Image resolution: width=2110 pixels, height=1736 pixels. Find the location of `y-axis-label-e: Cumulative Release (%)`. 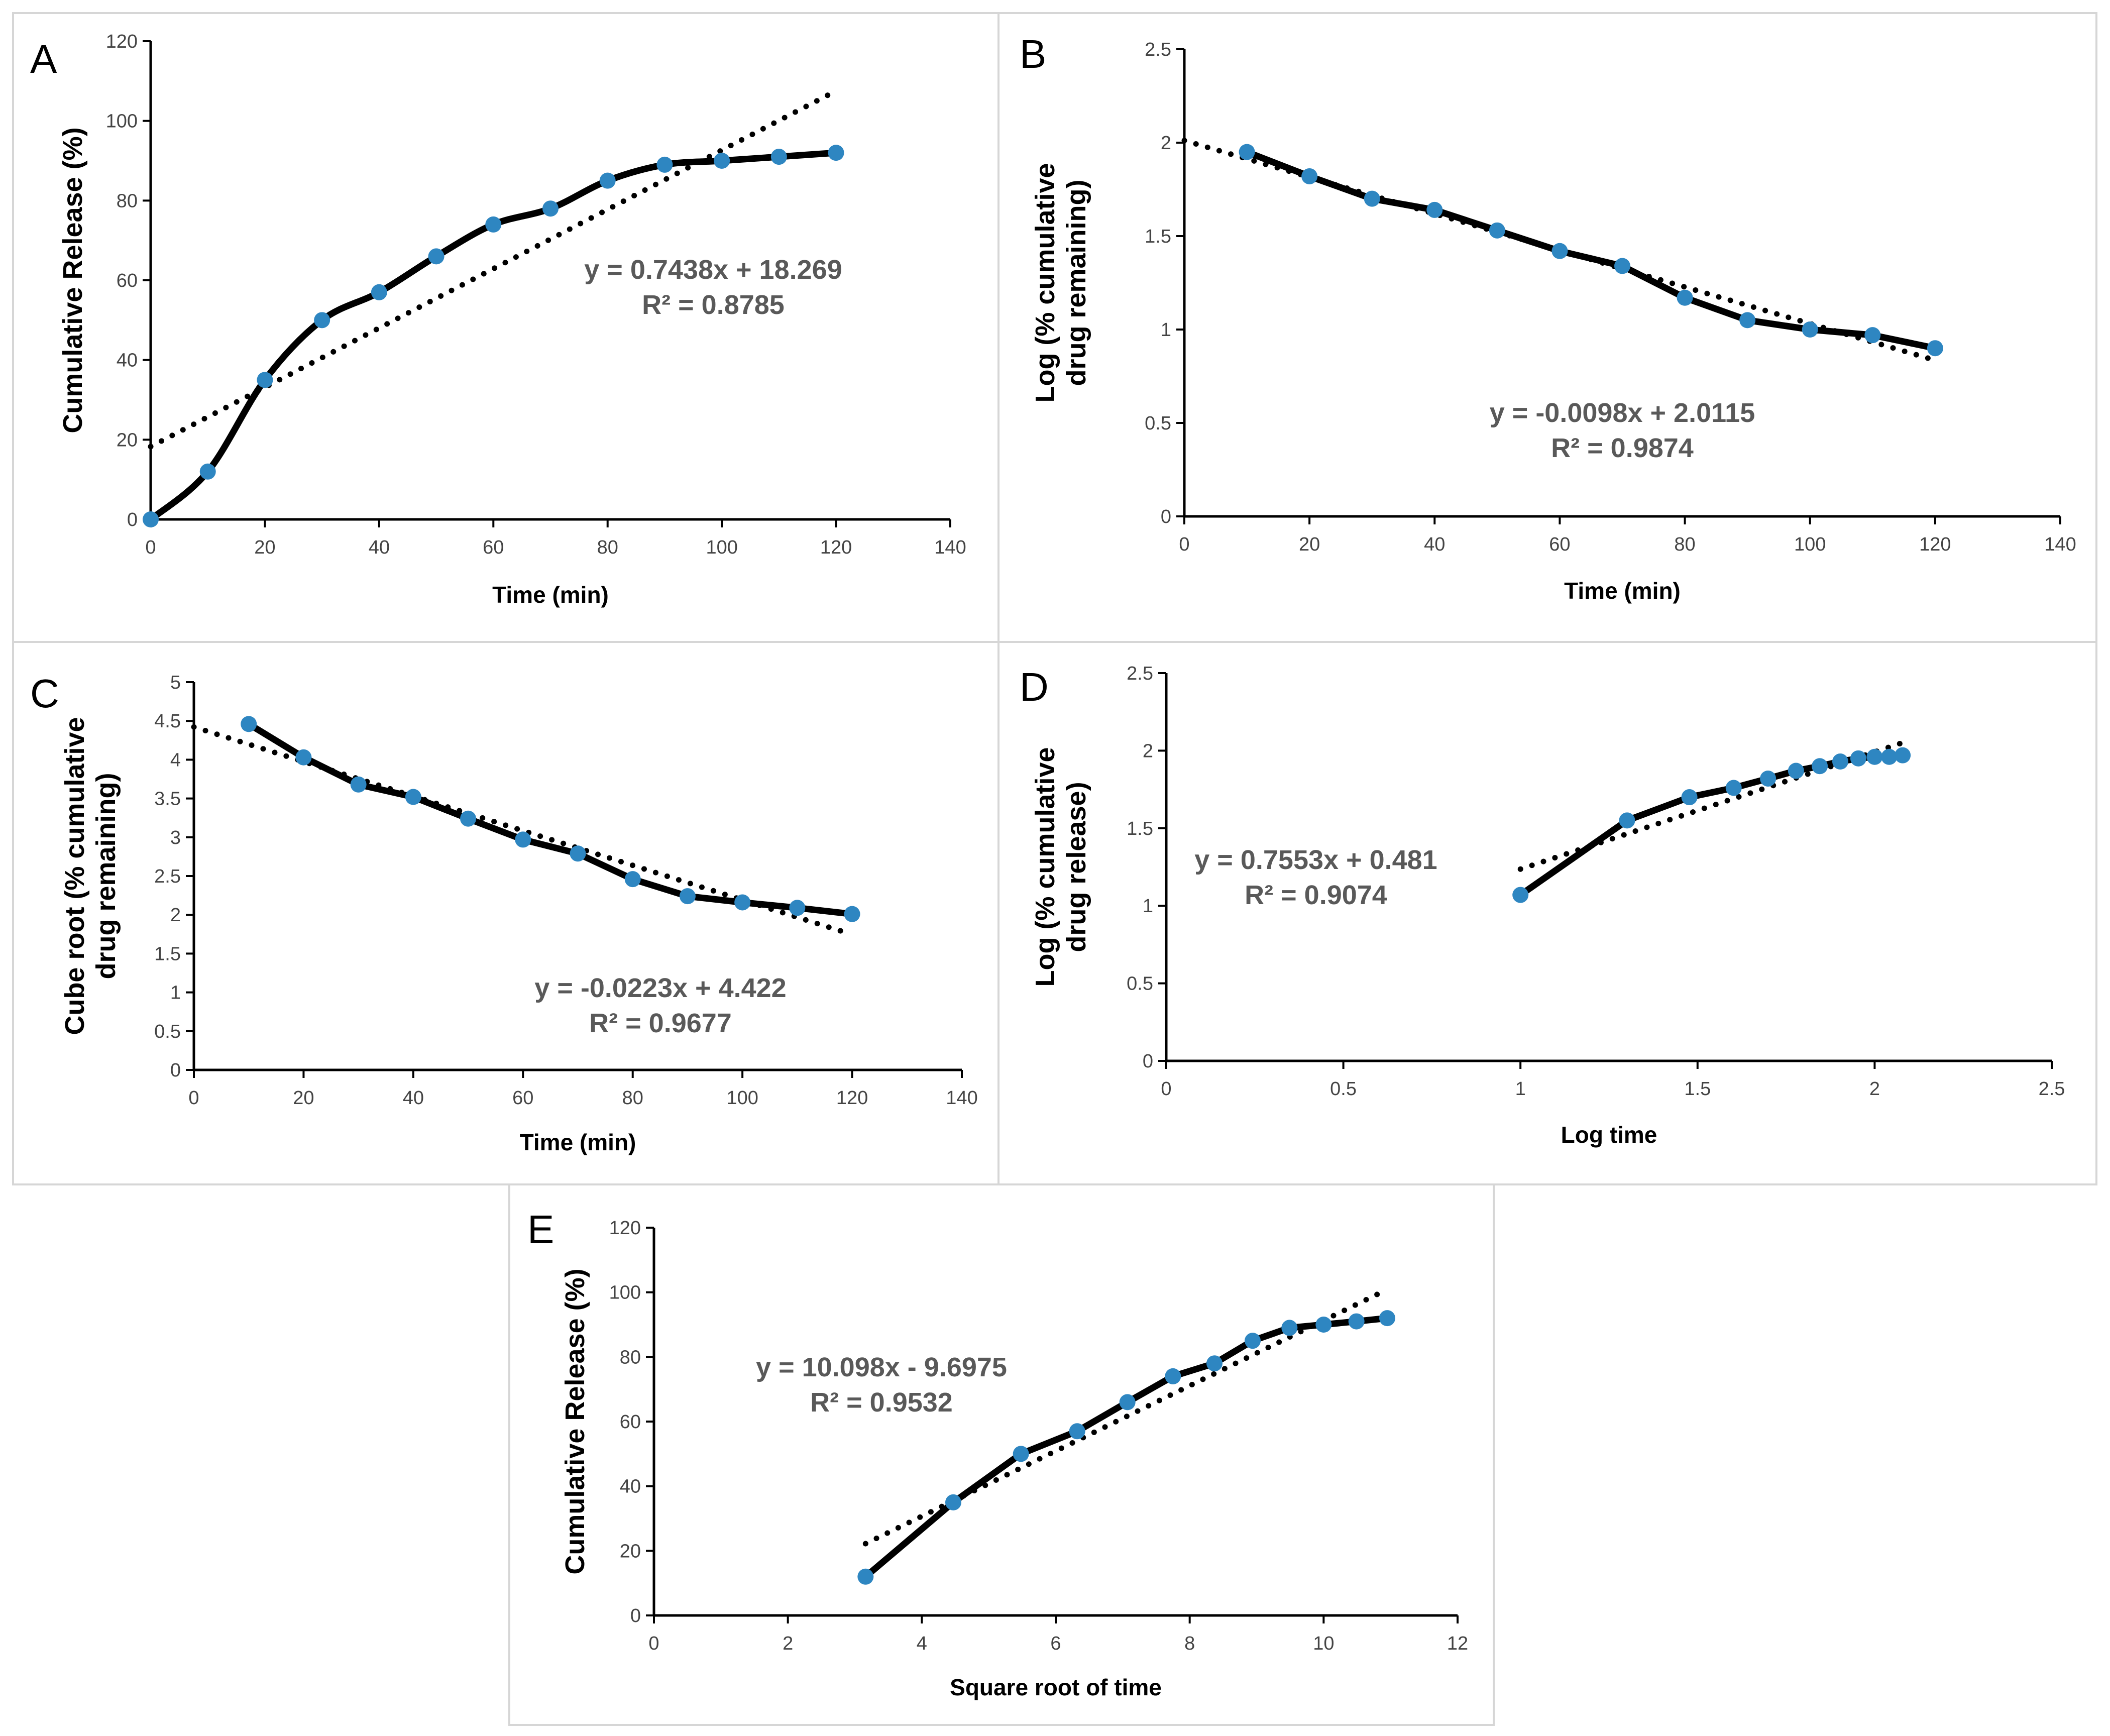

y-axis-label-e: Cumulative Release (%) is located at coordinates (575, 1421).